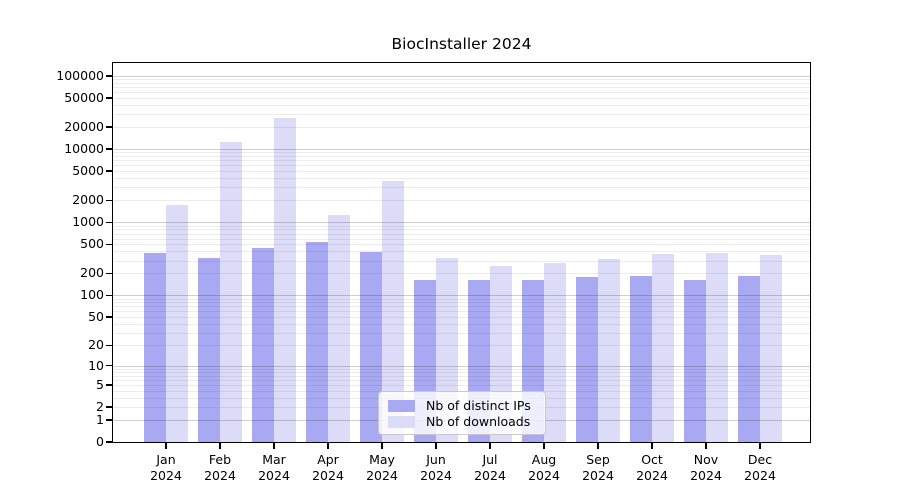 The width and height of the screenshot is (900, 500). What do you see at coordinates (84, 97) in the screenshot?
I see `y-tick-label: 50000` at bounding box center [84, 97].